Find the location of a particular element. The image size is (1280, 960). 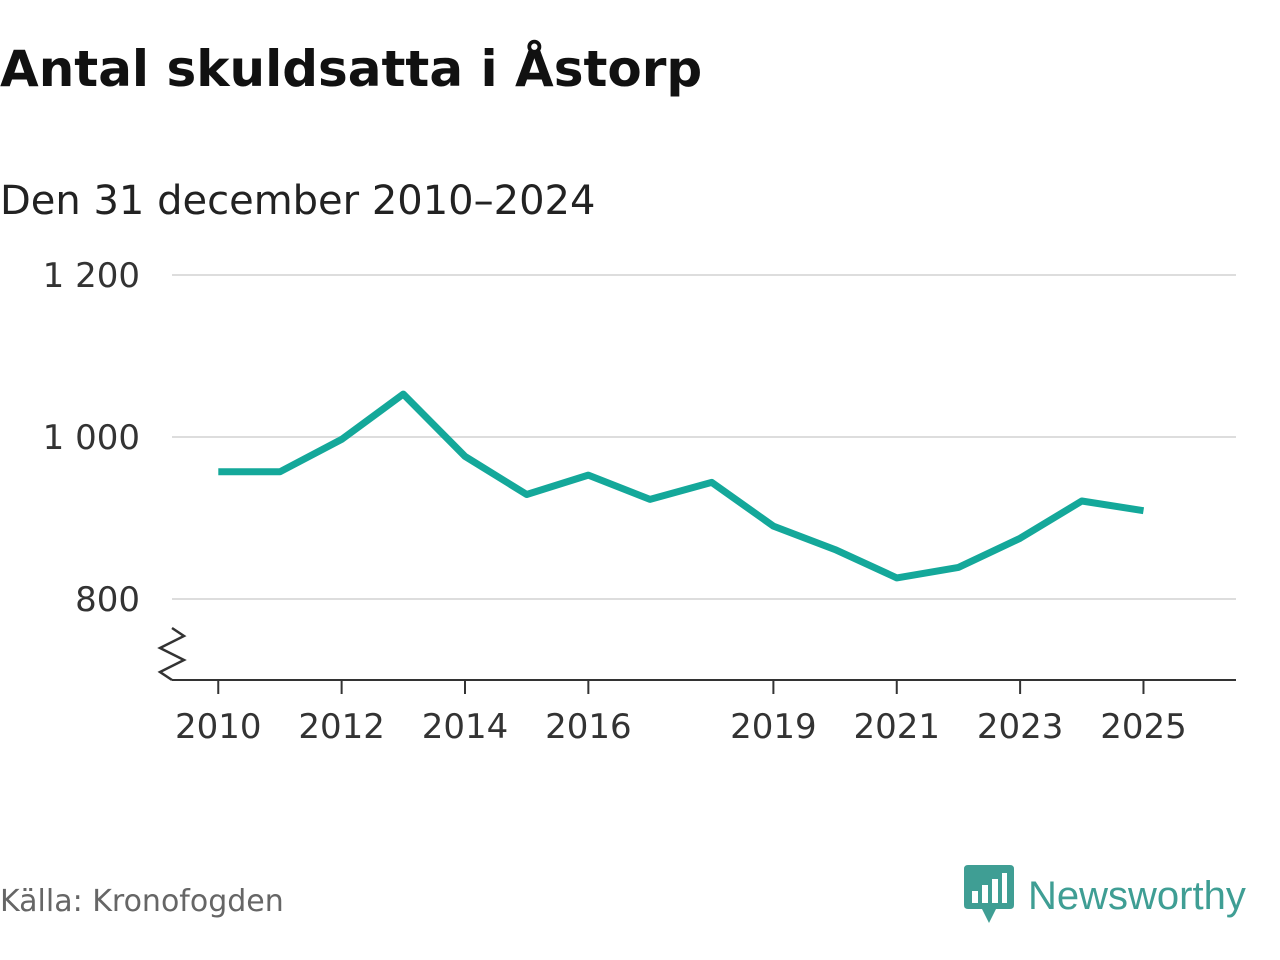

series-line is located at coordinates (681, 486).